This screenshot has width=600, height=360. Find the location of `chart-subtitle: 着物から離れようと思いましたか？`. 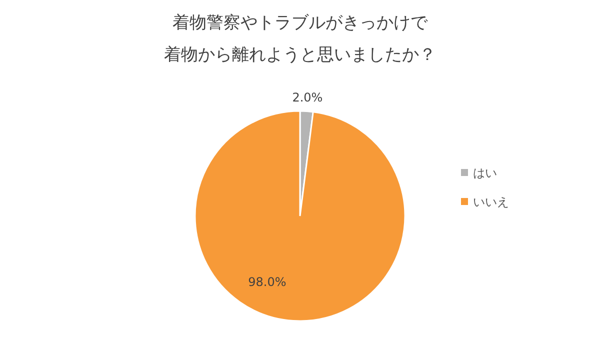

chart-subtitle: 着物から離れようと思いましたか？ is located at coordinates (300, 55).